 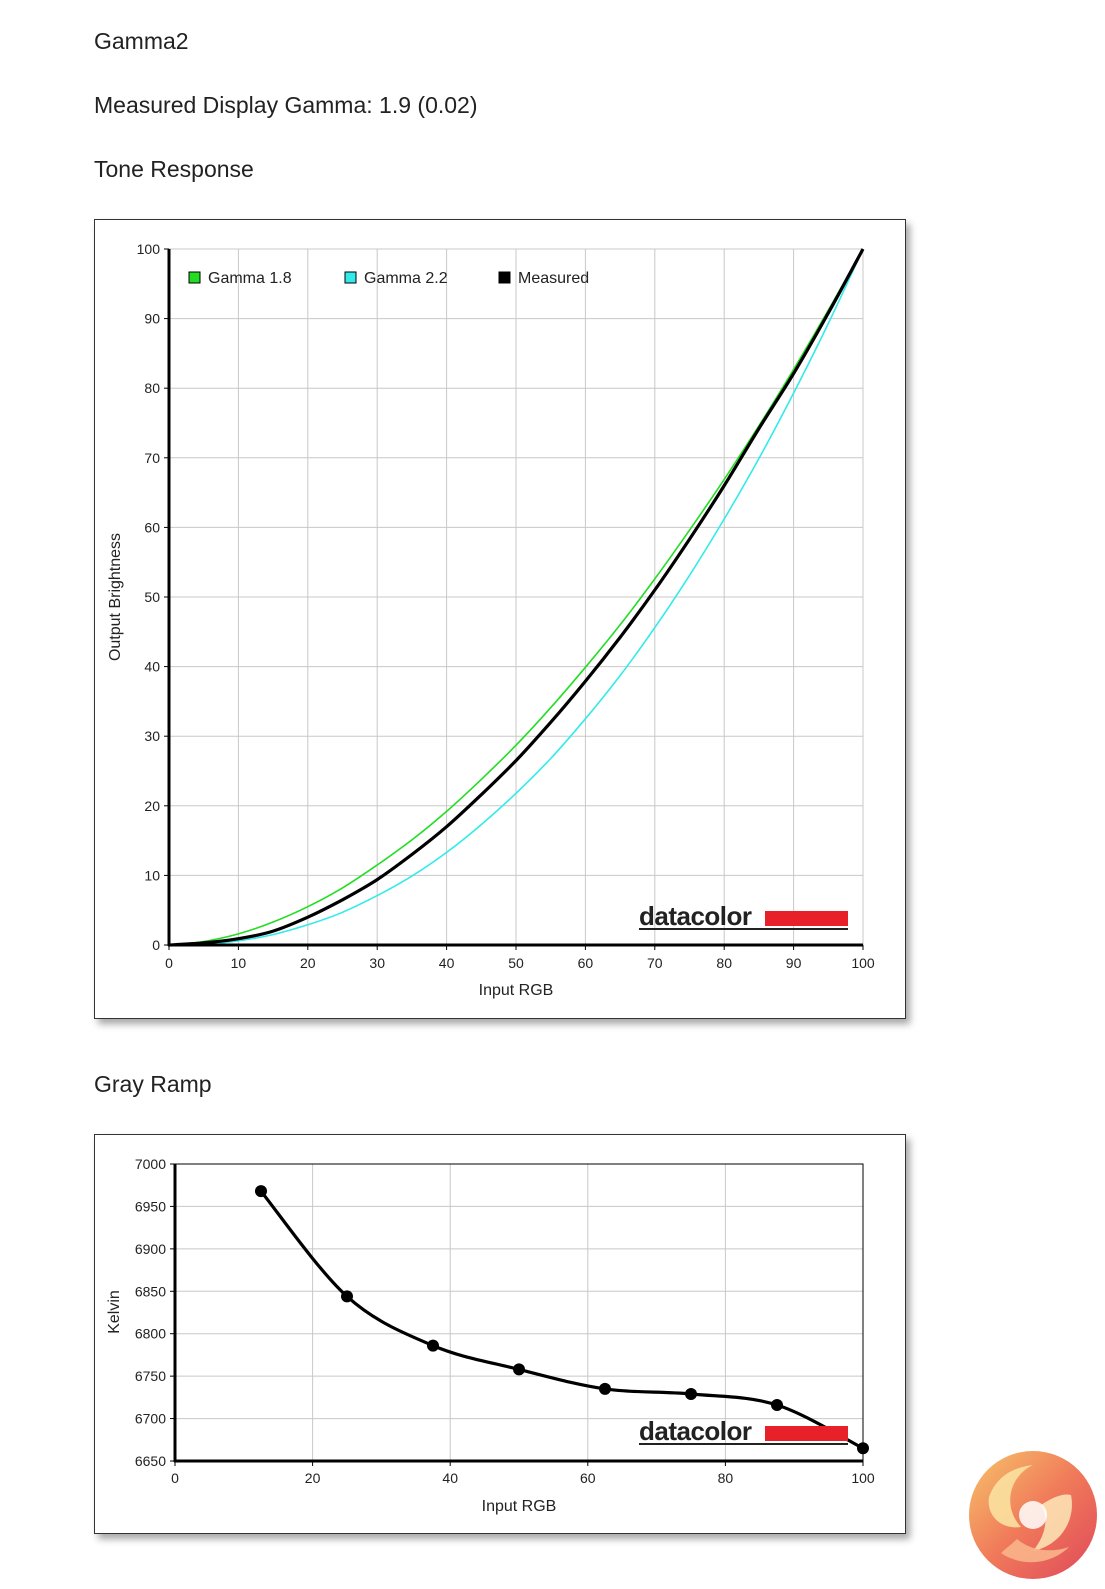 I want to click on y-tick-label: 6700, so click(x=150, y=1419).